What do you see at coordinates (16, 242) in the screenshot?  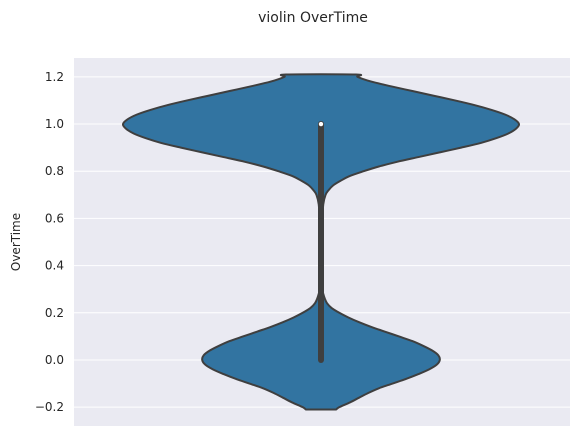 I see `y-axis-label: OverTime` at bounding box center [16, 242].